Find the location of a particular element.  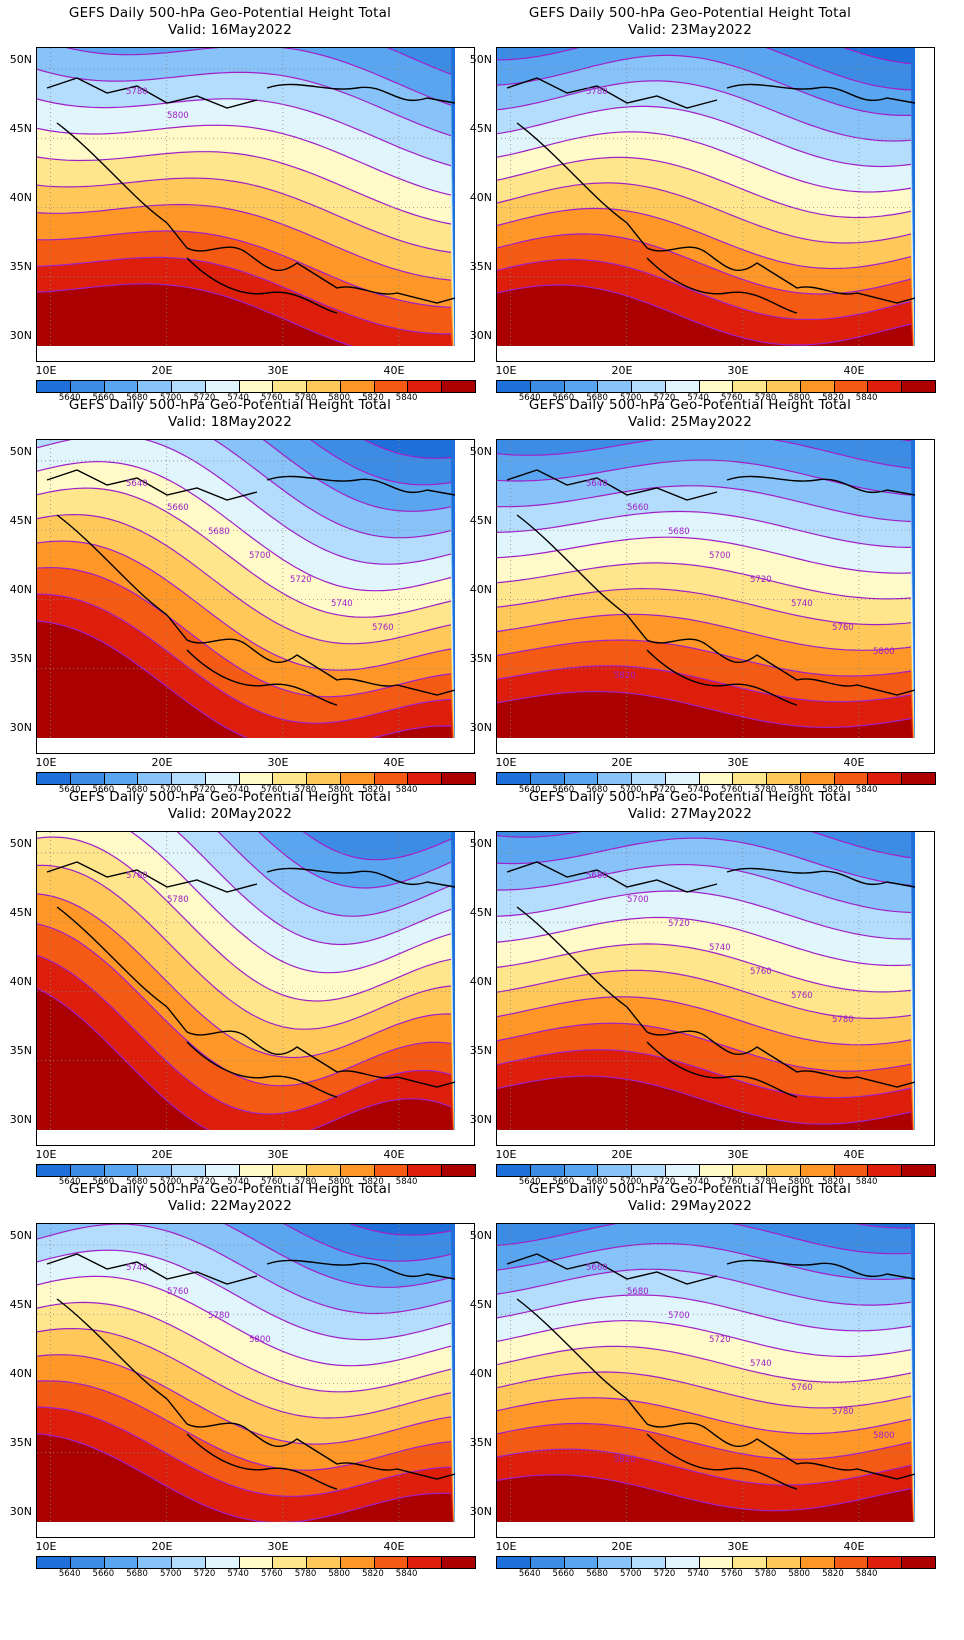

colorbar-label: 5720 is located at coordinates (664, 398).